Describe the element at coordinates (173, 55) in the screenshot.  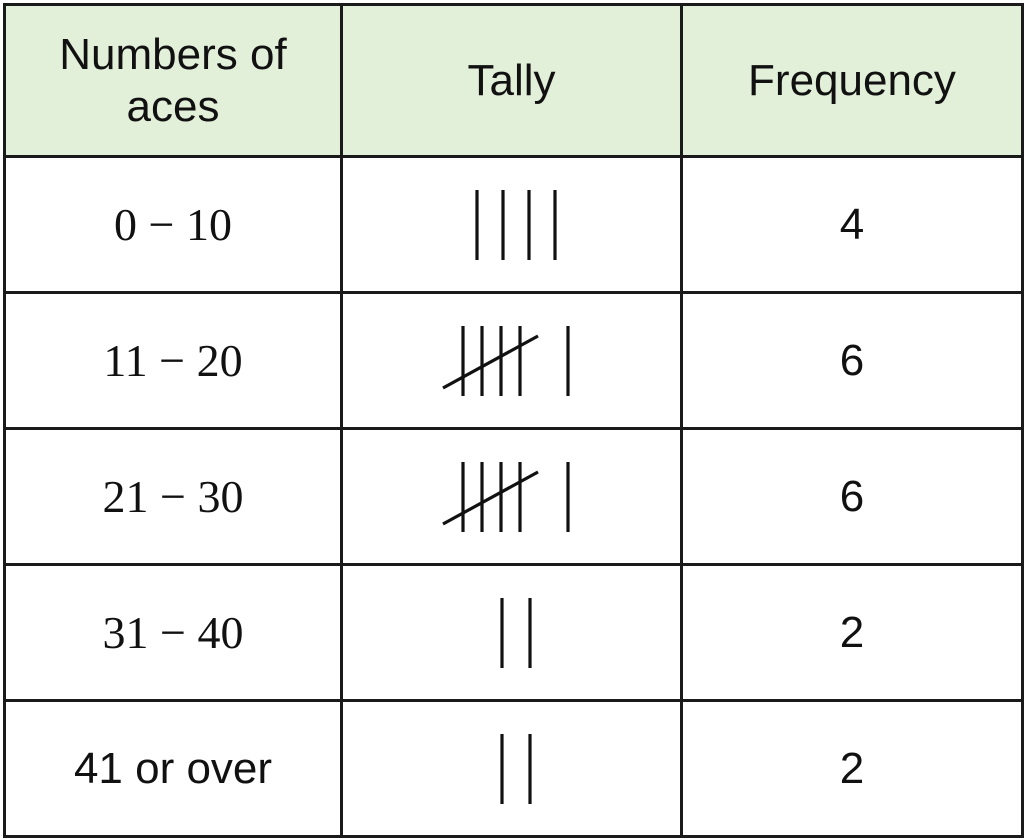
I see `header-range-line1: Numbers of` at that location.